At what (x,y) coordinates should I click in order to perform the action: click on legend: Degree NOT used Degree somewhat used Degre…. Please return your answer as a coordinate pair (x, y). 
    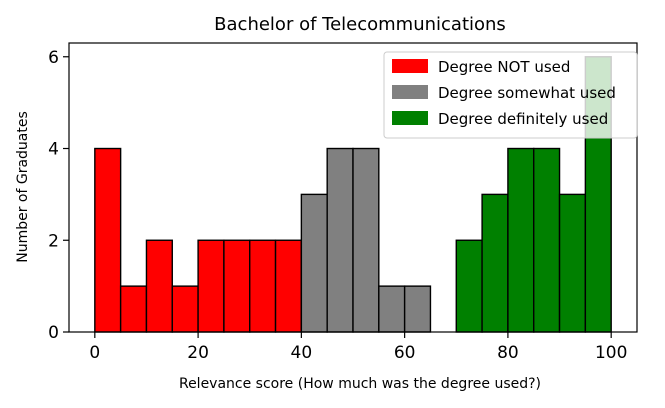
    Looking at the image, I should click on (510, 95).